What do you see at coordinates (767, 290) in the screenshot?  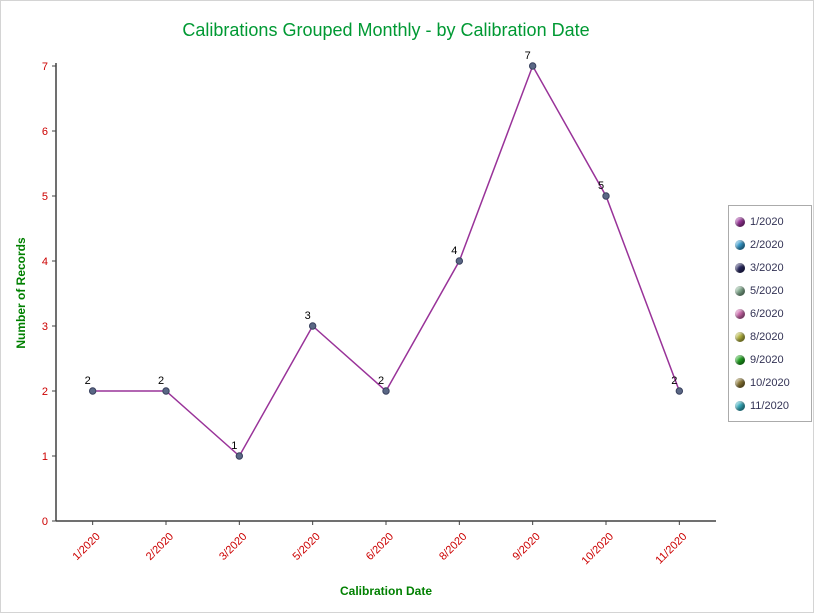 I see `legend-label: 5/2020` at bounding box center [767, 290].